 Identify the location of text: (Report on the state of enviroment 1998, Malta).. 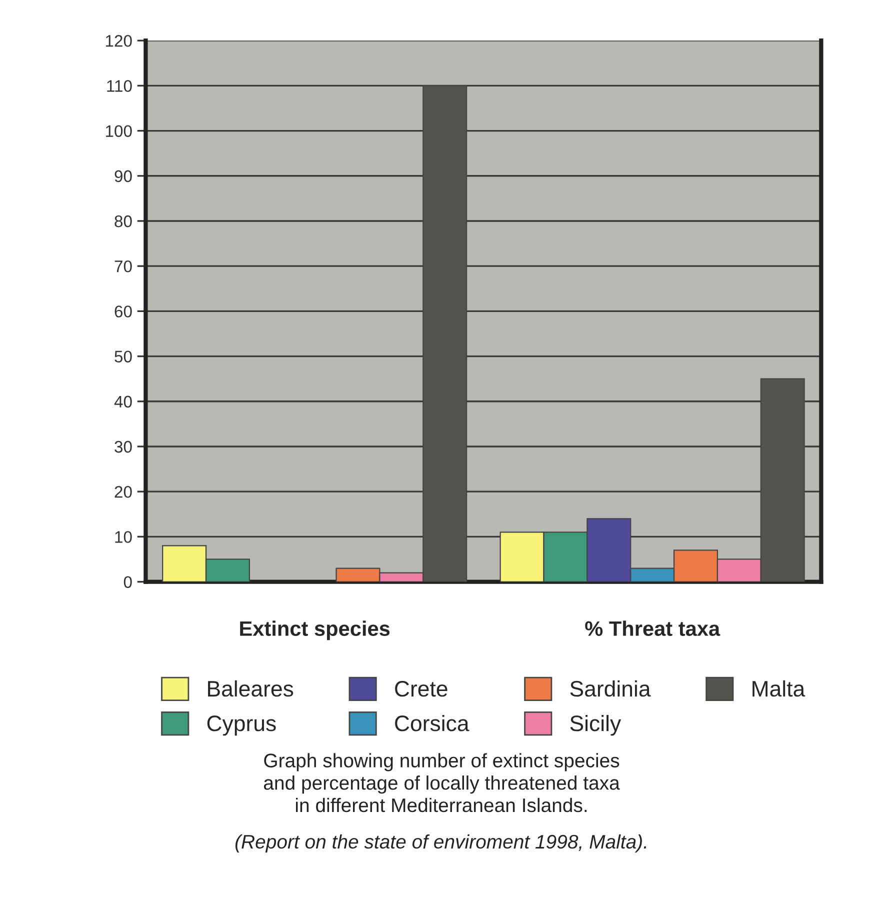
(440, 843).